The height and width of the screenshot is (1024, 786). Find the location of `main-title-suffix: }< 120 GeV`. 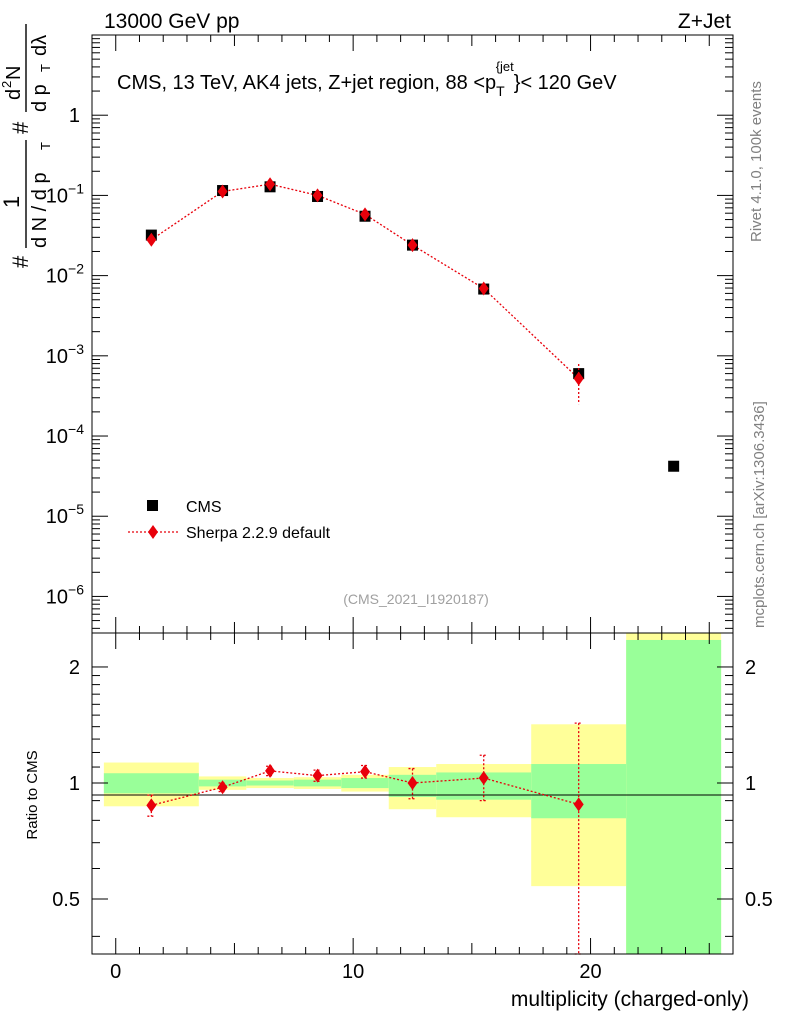

main-title-suffix: }< 120 GeV is located at coordinates (566, 83).